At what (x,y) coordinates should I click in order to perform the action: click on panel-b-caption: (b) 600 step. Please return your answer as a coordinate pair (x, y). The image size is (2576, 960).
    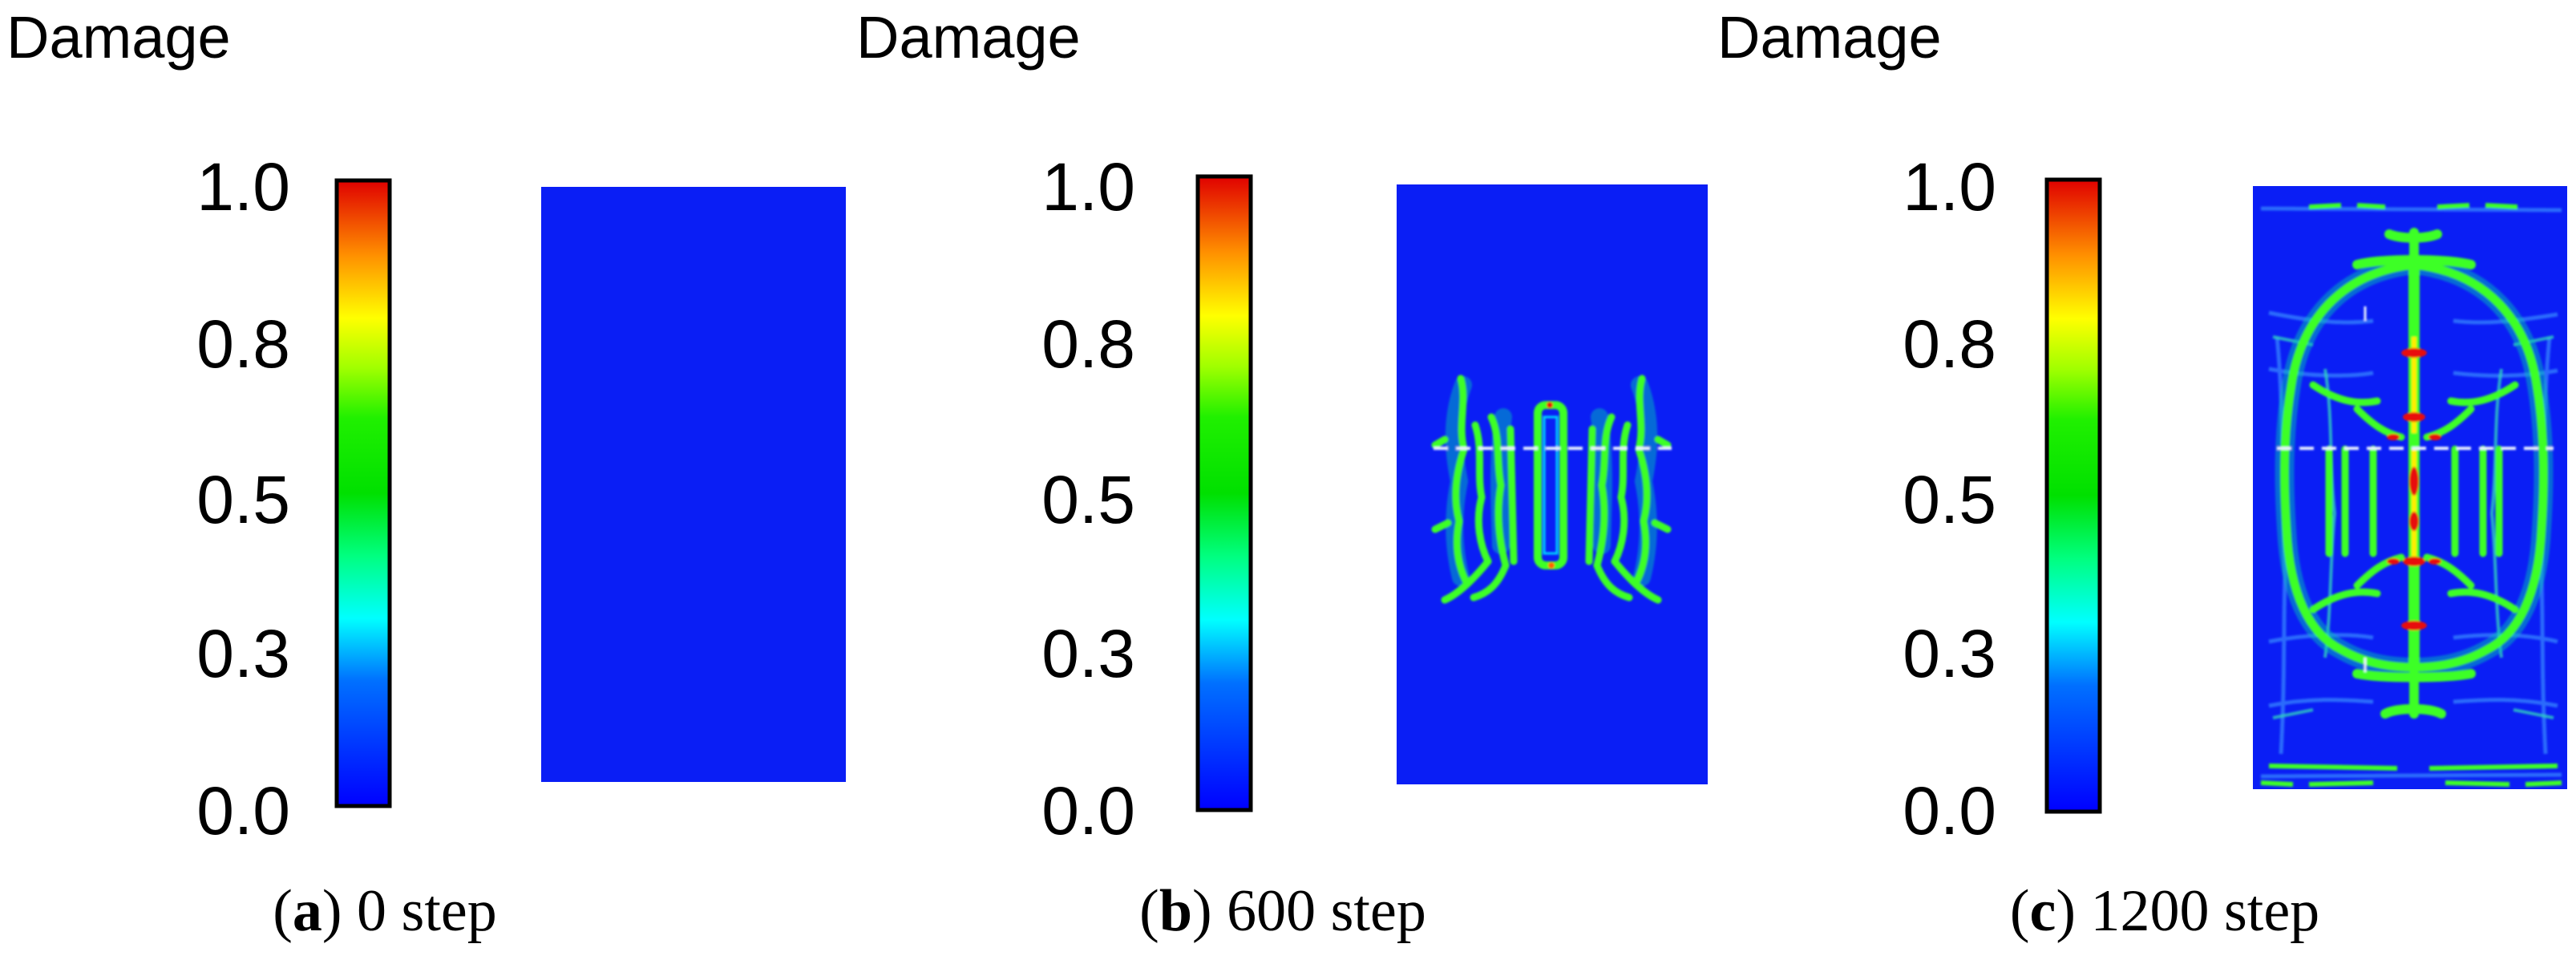
    Looking at the image, I should click on (1282, 911).